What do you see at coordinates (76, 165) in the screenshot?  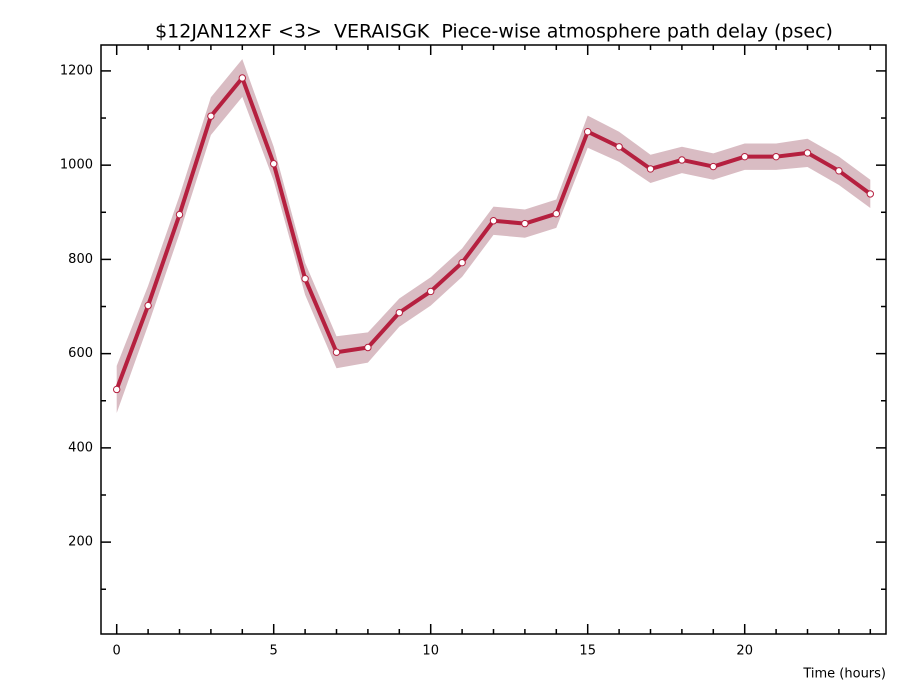 I see `y-tick-label: 1000` at bounding box center [76, 165].